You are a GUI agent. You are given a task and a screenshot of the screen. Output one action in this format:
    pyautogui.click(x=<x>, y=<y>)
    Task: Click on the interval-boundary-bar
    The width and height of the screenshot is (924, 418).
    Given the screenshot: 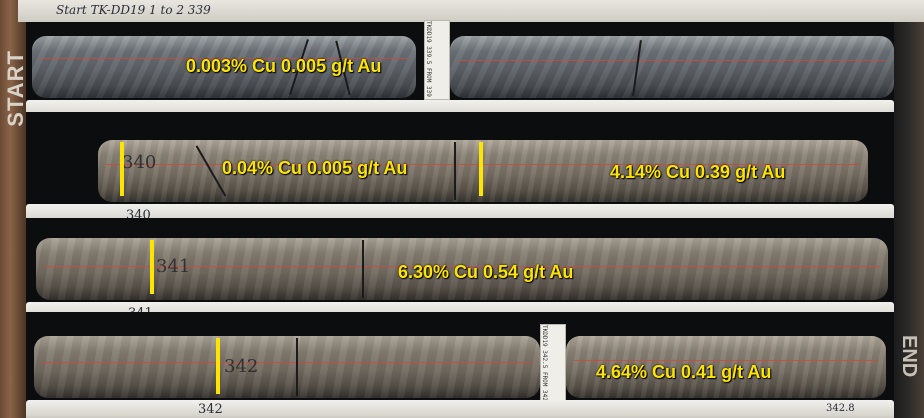 What is the action you would take?
    pyautogui.click(x=481, y=169)
    